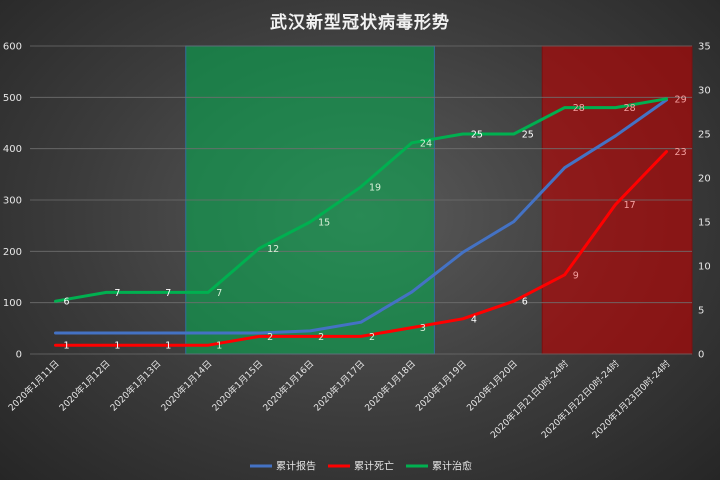 The height and width of the screenshot is (480, 720). What do you see at coordinates (426, 143) in the screenshot?
I see `data-label: 24` at bounding box center [426, 143].